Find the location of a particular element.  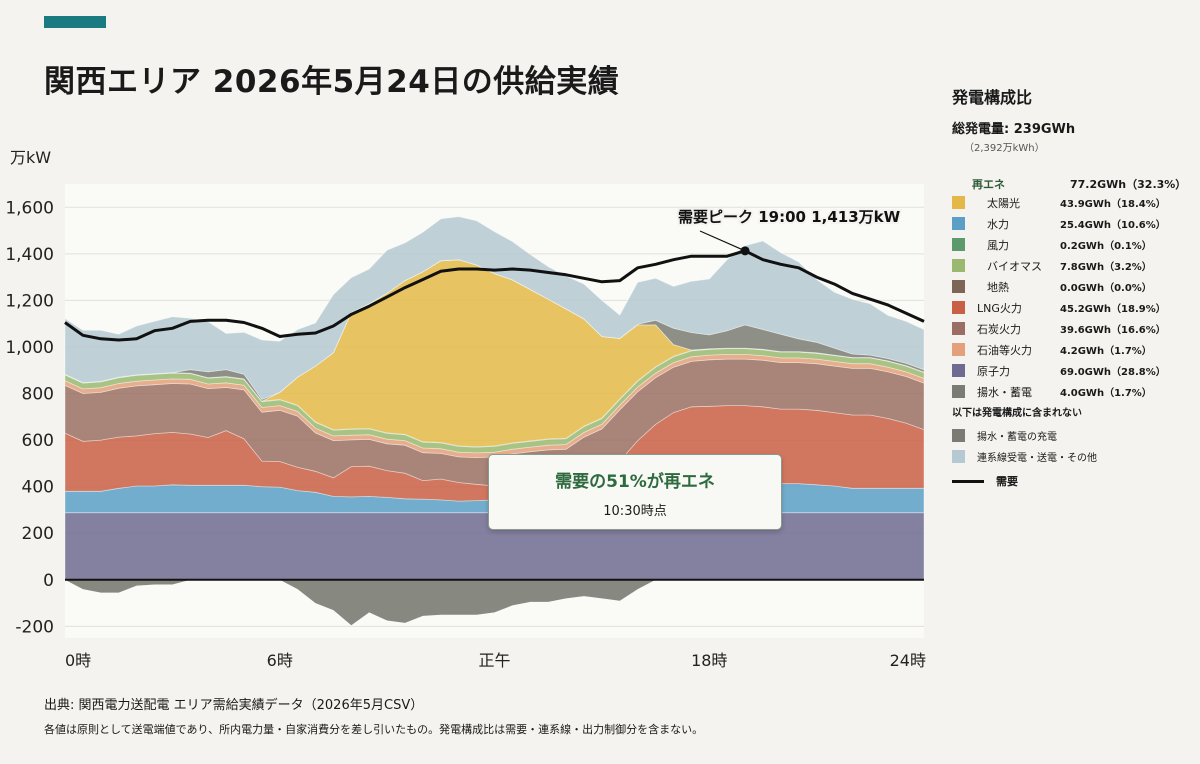

legend-item: 地熱 0.0GWh（0.0%） is located at coordinates (1072, 286).